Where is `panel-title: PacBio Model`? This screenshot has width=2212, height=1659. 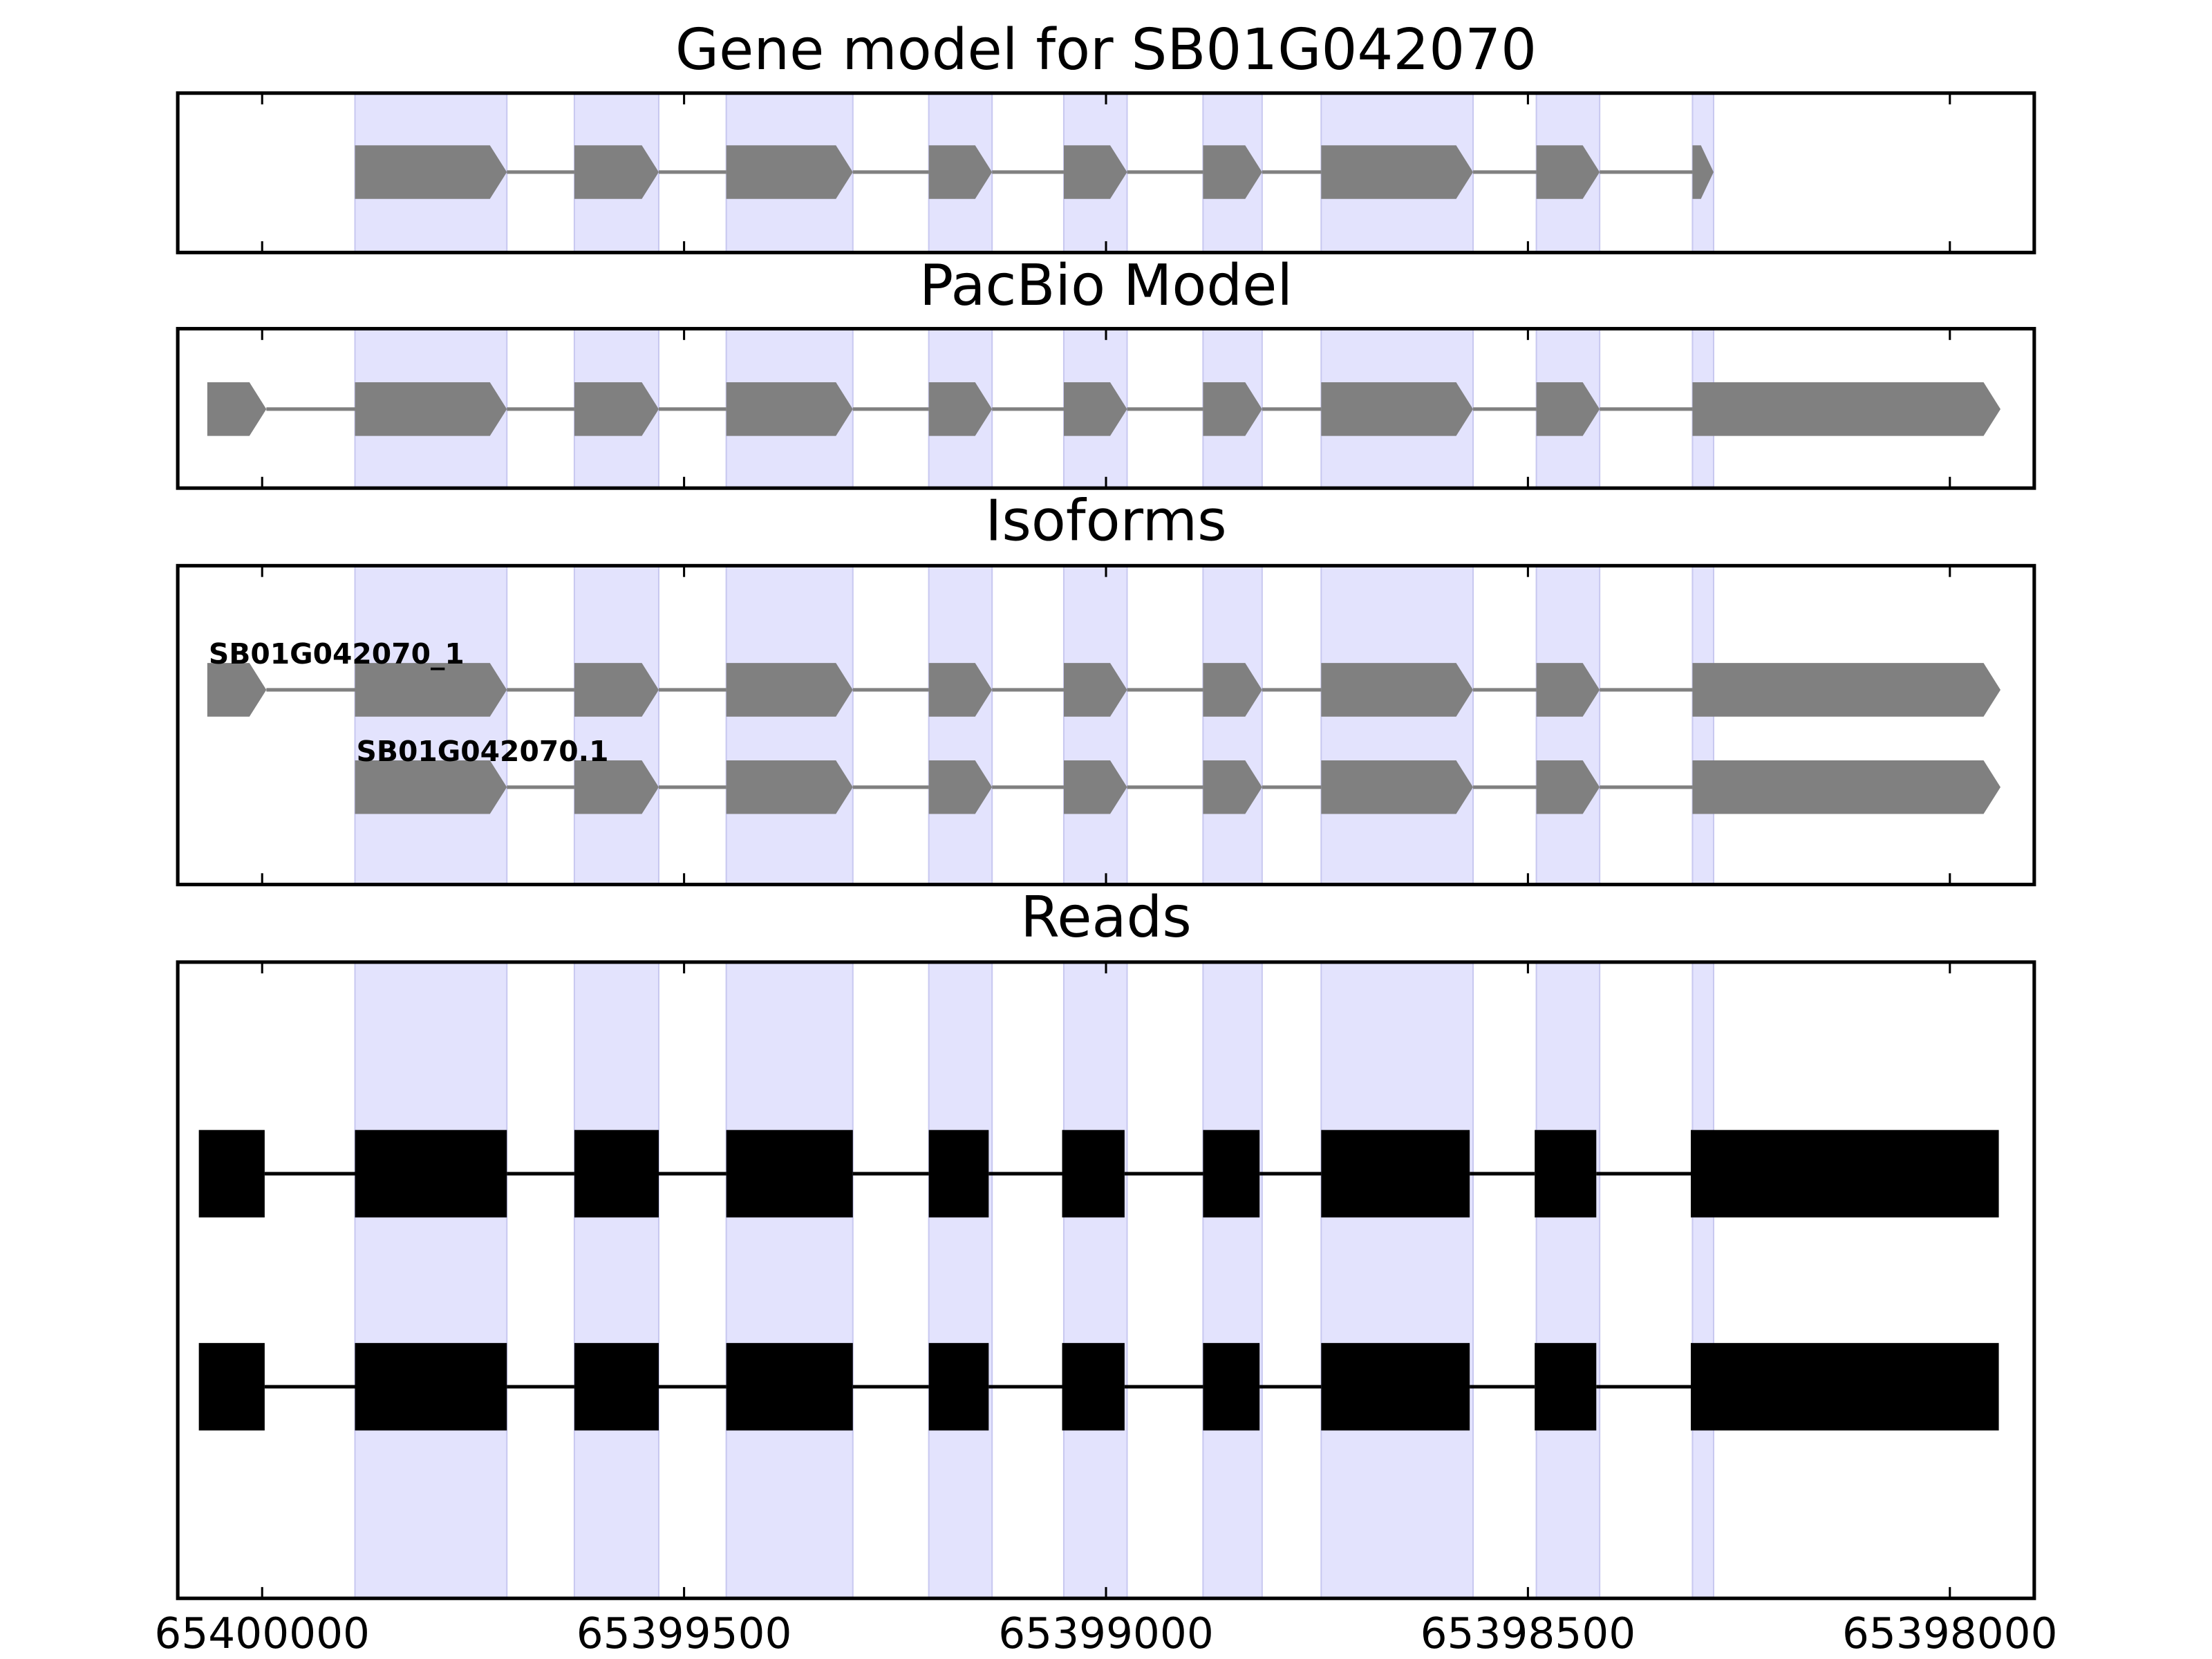
panel-title: PacBio Model is located at coordinates (1106, 286).